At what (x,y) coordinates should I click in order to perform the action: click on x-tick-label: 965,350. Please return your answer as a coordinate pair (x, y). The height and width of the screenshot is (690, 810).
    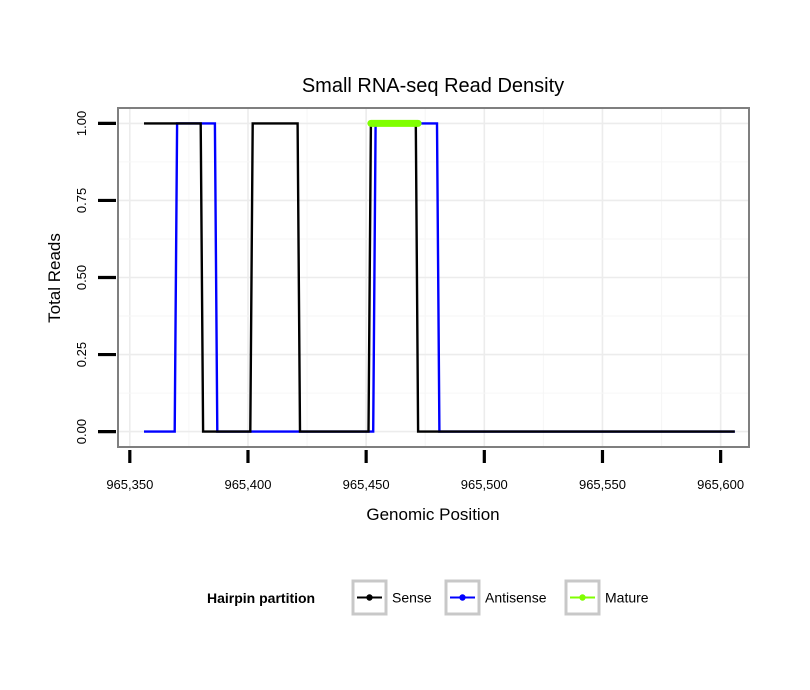
    Looking at the image, I should click on (129, 484).